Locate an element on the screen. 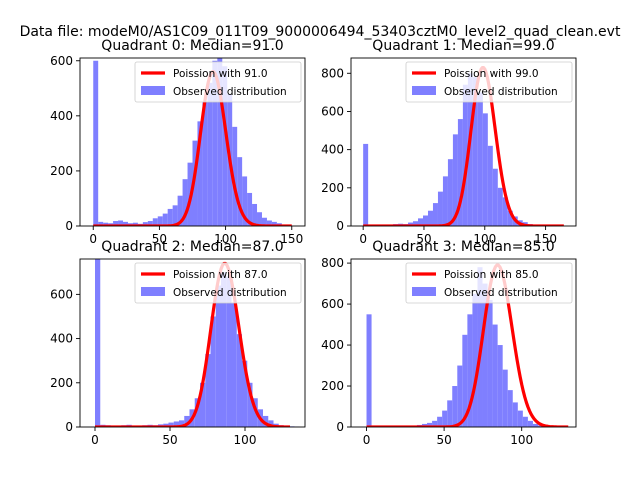  quadrant-3-axes-frame is located at coordinates (463, 343).